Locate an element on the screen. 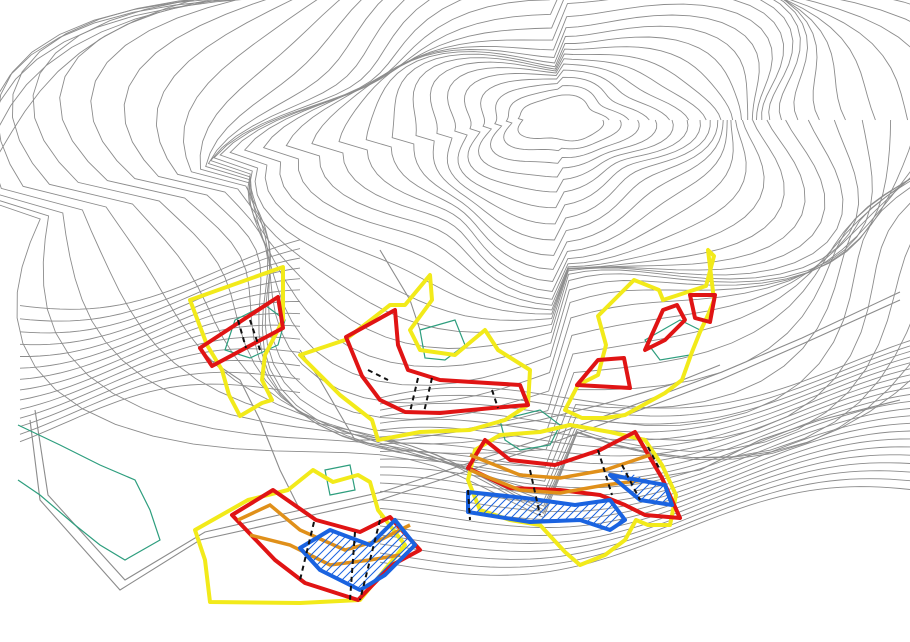 This screenshot has height=642, width=910. blue-zone-southeast is located at coordinates (546, 511).